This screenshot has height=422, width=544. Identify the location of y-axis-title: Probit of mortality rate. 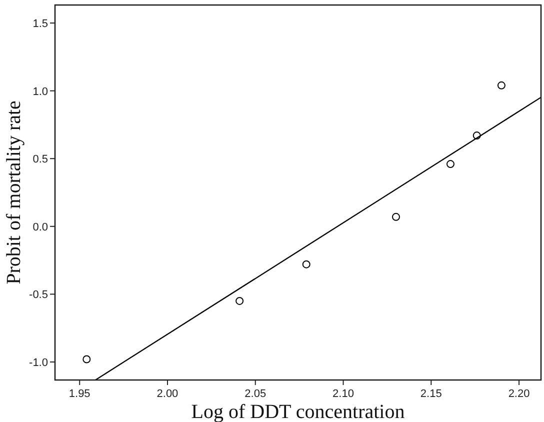
(14, 192).